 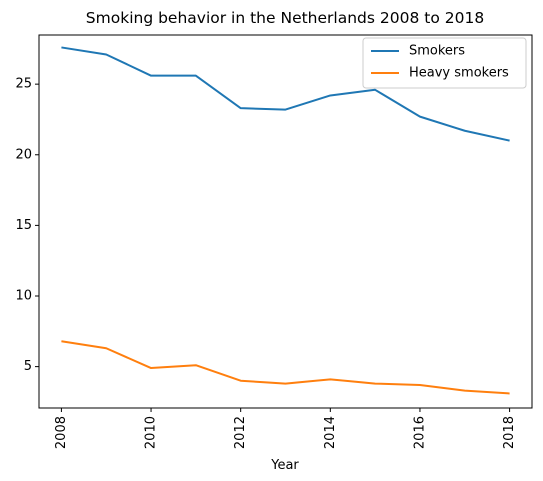 What do you see at coordinates (151, 432) in the screenshot?
I see `x-tick-label: 2010` at bounding box center [151, 432].